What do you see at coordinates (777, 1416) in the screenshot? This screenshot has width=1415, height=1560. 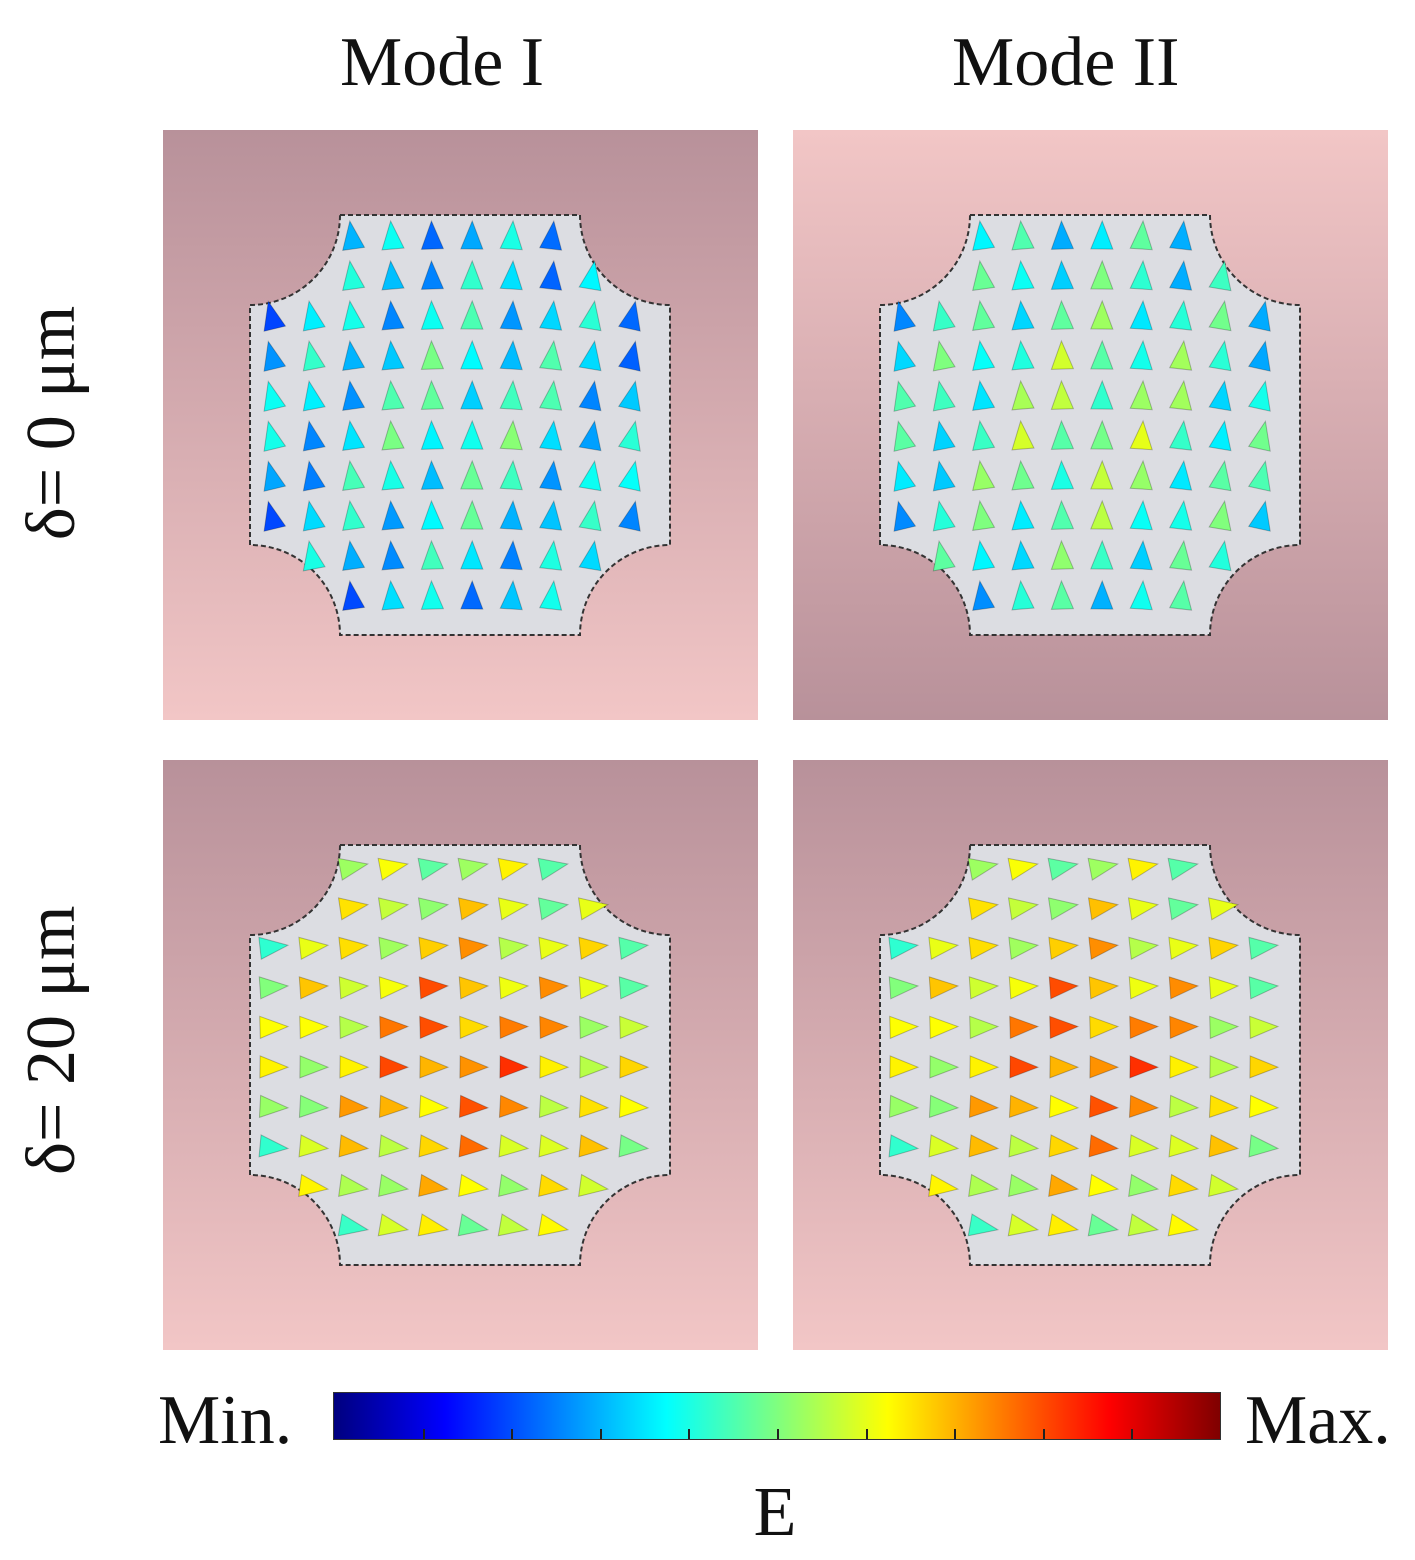 I see `colorbar-gradient` at bounding box center [777, 1416].